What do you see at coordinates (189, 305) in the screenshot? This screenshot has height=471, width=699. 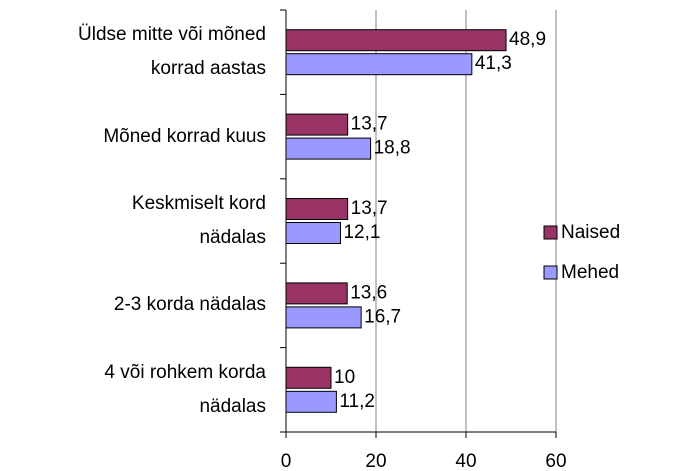 I see `y-tick-label: 2-3 korda nädalas` at bounding box center [189, 305].